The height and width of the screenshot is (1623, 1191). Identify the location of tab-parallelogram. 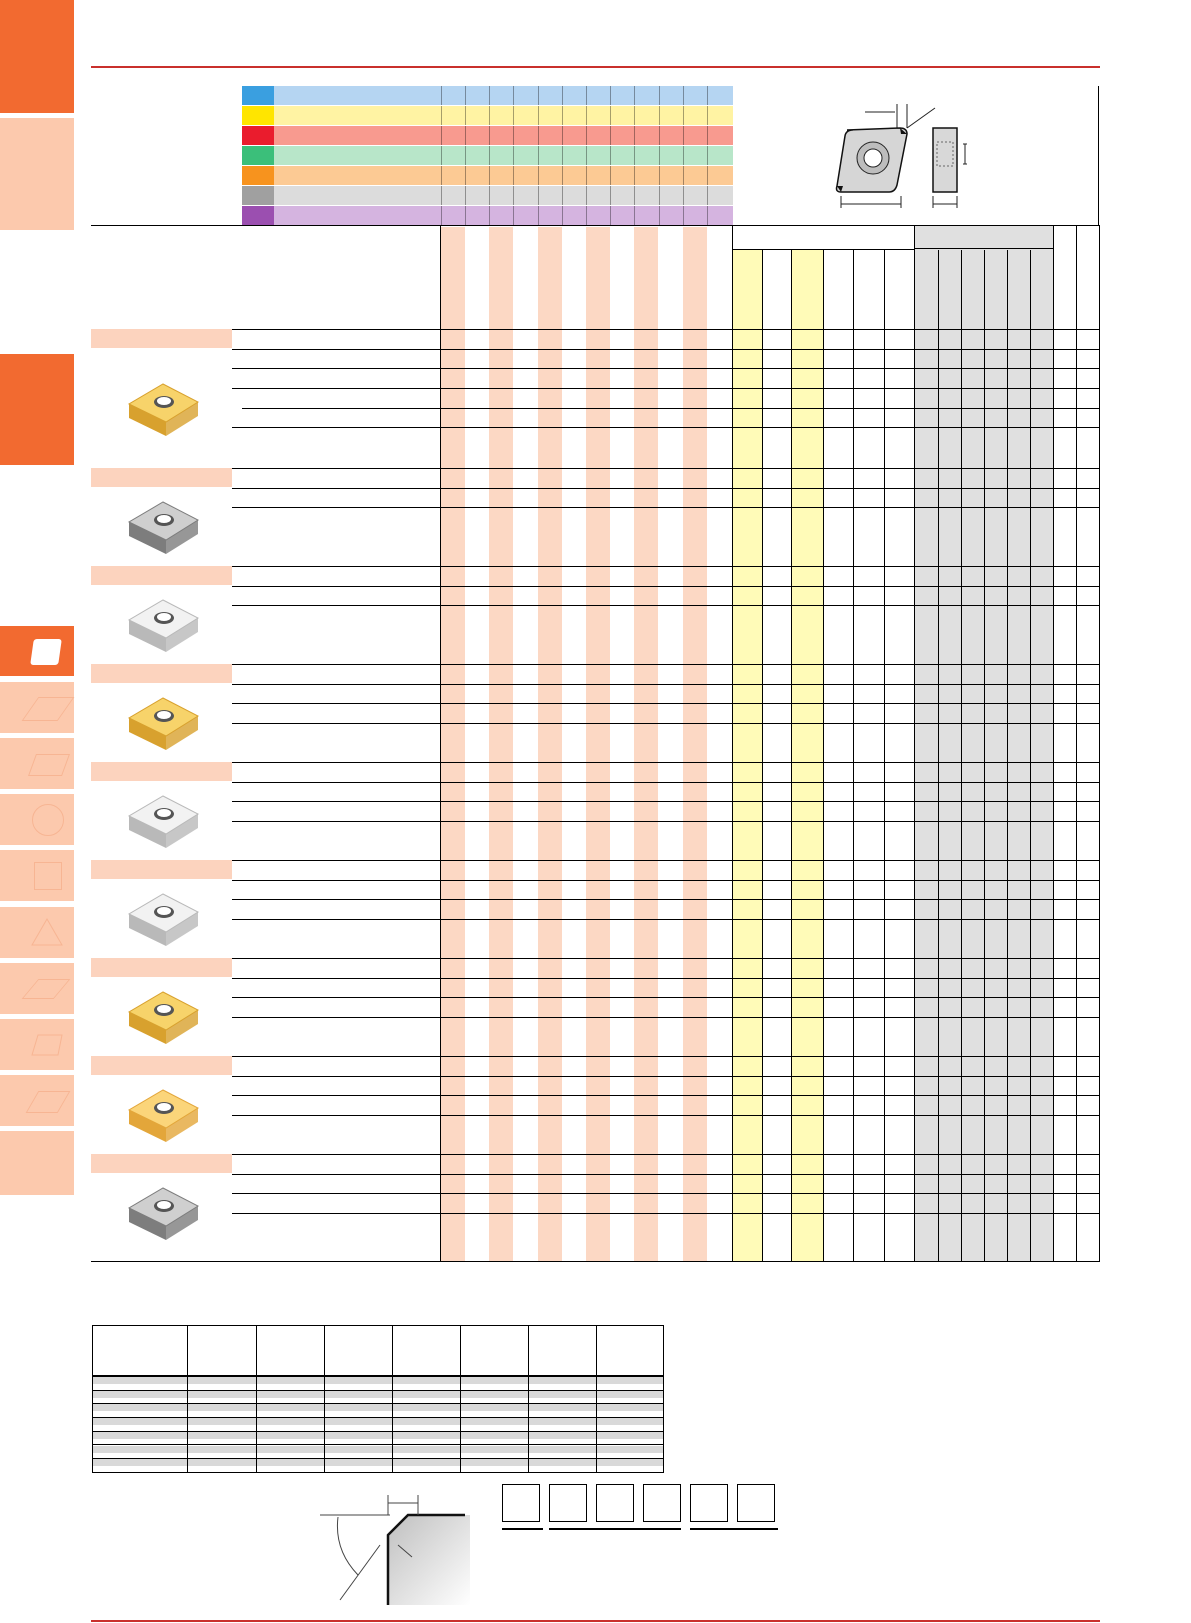
(37, 988).